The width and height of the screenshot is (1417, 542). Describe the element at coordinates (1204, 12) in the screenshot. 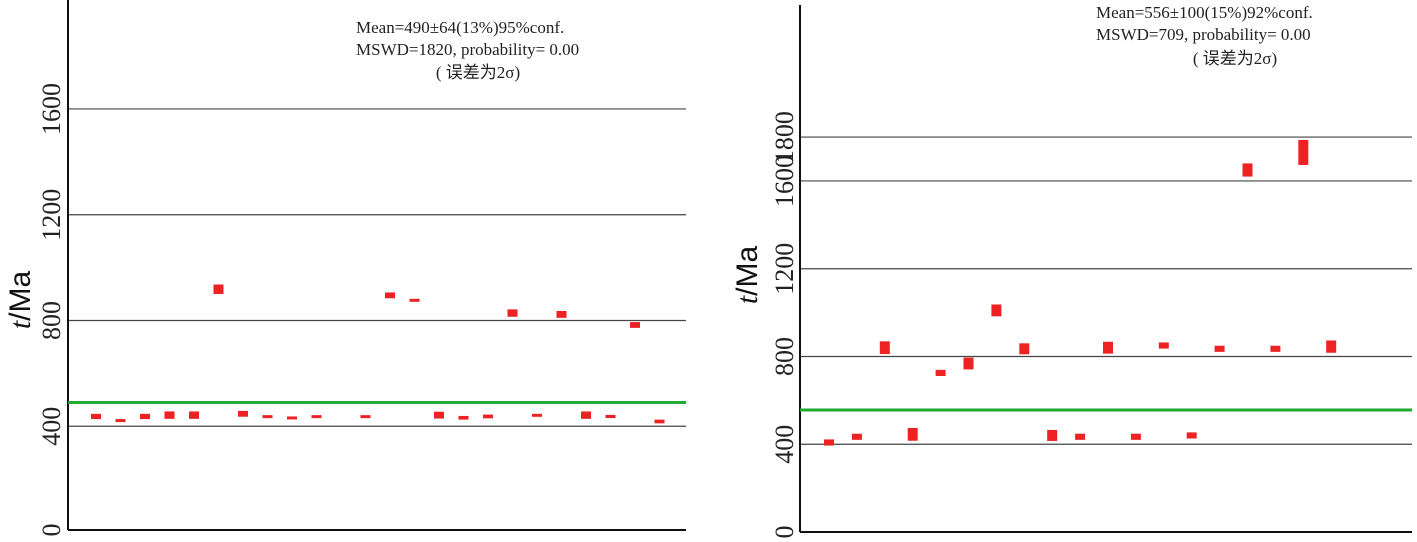

I see `stats-annotation-line: Mean=556±100(15%)92%conf.` at that location.